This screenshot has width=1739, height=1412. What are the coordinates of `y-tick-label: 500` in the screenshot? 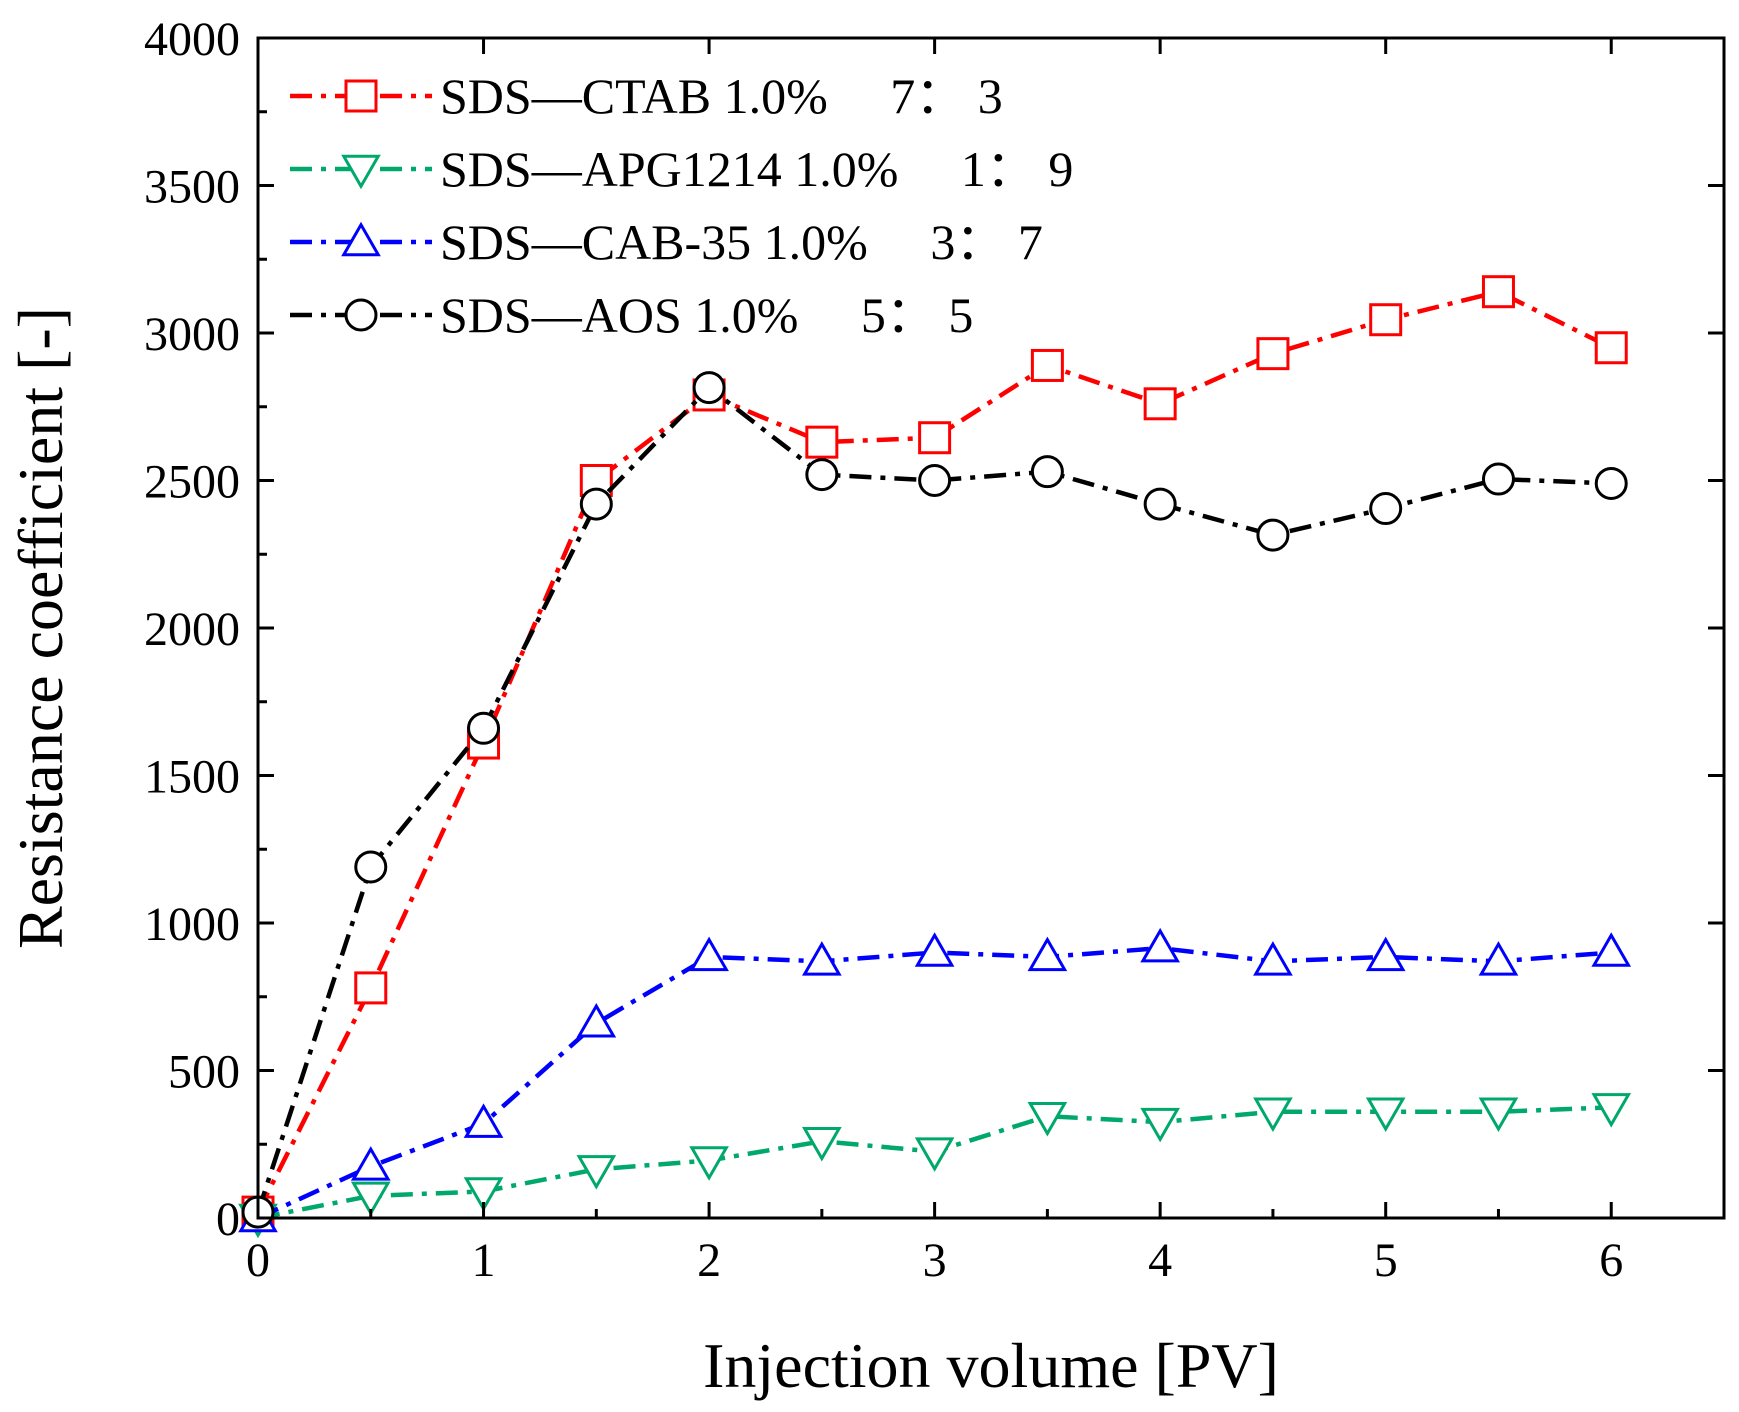 It's located at (204, 1072).